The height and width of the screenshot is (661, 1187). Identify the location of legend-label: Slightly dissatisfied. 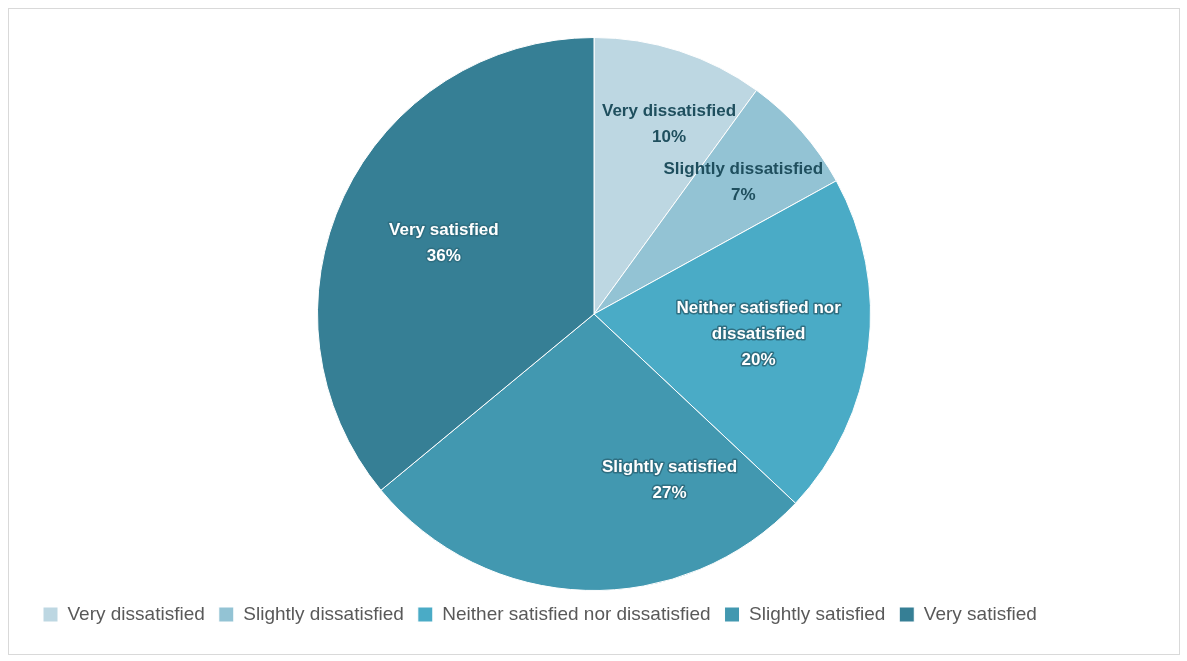
(323, 613).